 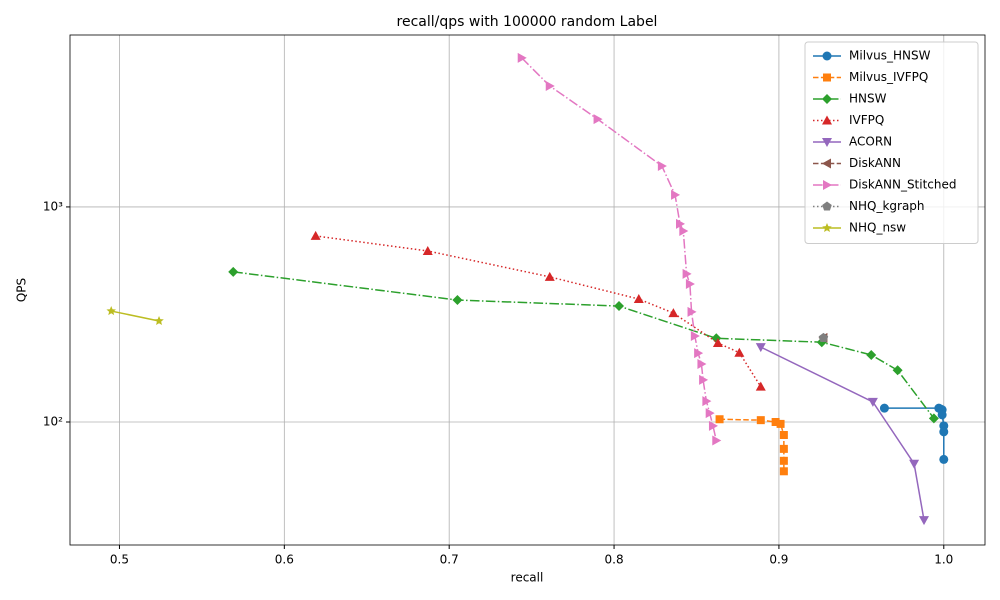 What do you see at coordinates (22, 290) in the screenshot?
I see `y-axis-label: QPS` at bounding box center [22, 290].